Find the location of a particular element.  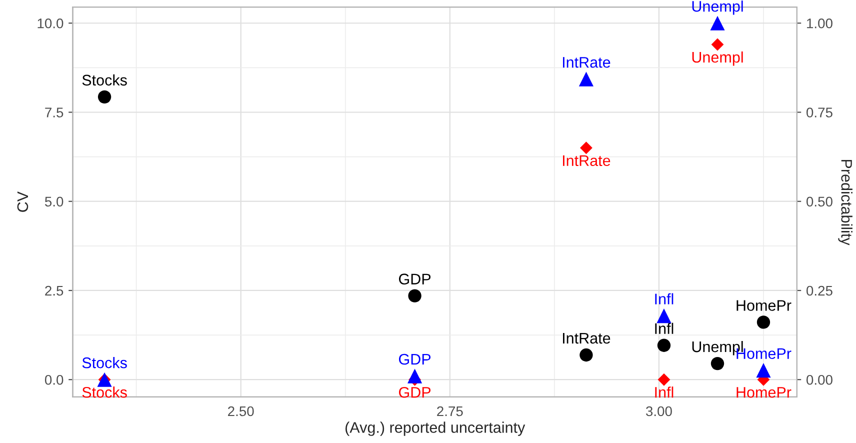

y-tick-label: 2.5 is located at coordinates (54, 291).